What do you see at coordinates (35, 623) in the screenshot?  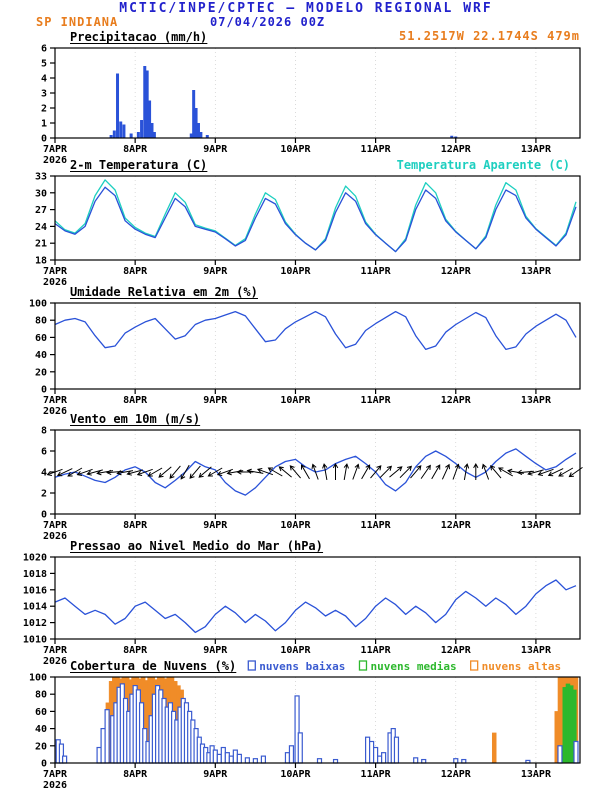 I see `y-tick-label: 1012` at bounding box center [35, 623].